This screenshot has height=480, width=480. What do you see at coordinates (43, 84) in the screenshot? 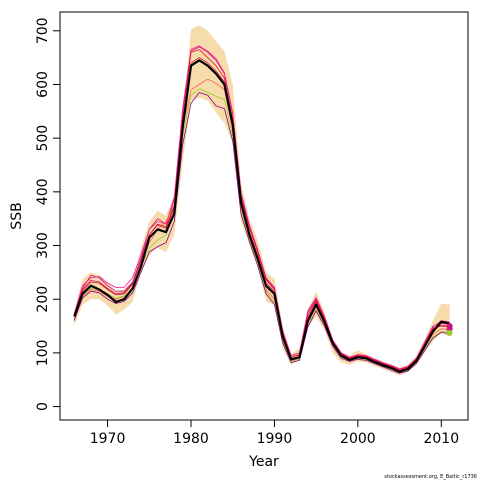
I see `y-tick-label: 600` at bounding box center [43, 84].